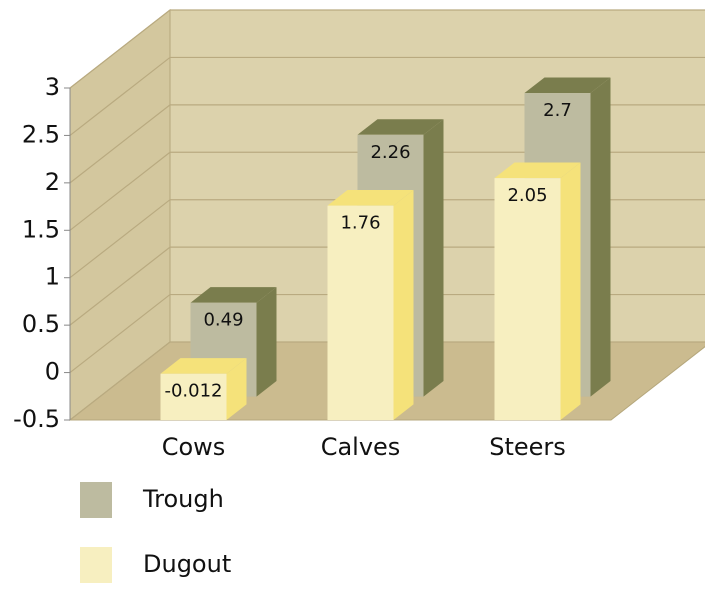 The width and height of the screenshot is (705, 589). I want to click on legend-label: Trough, so click(183, 499).